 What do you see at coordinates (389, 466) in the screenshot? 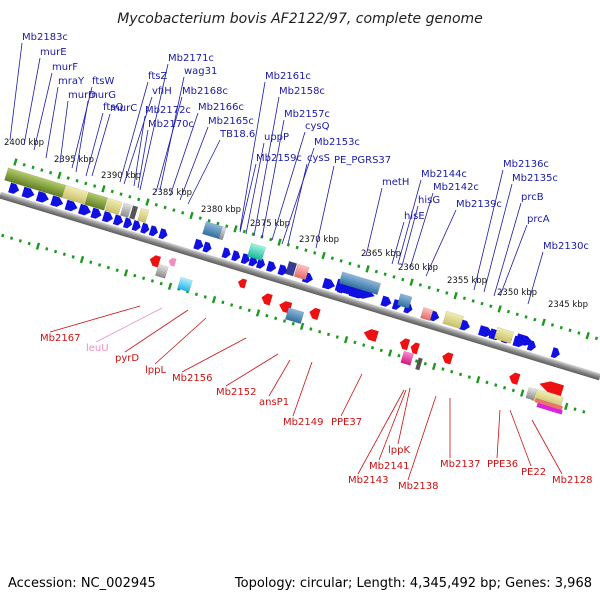
I see `gene-label-bottom: Mb2141` at bounding box center [389, 466].